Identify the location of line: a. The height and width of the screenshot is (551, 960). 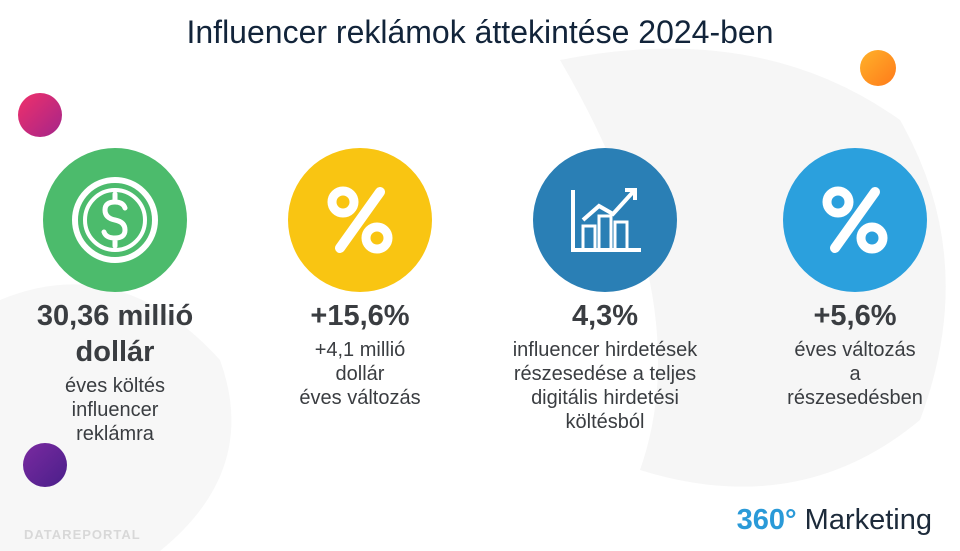
(855, 374).